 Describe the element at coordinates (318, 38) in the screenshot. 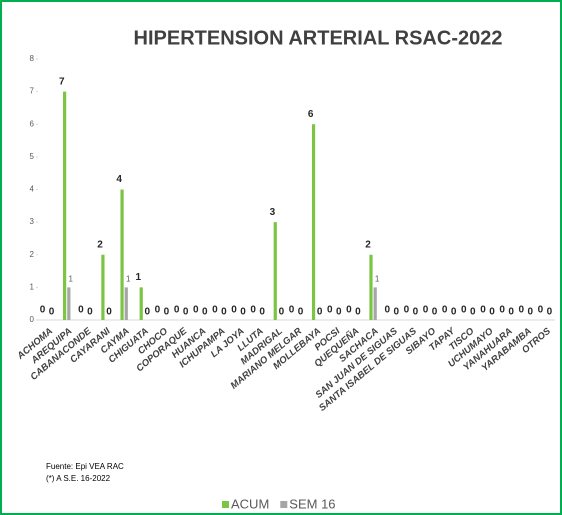

I see `chart-title: HIPERTENSION ARTERIAL RSAC-2022` at that location.